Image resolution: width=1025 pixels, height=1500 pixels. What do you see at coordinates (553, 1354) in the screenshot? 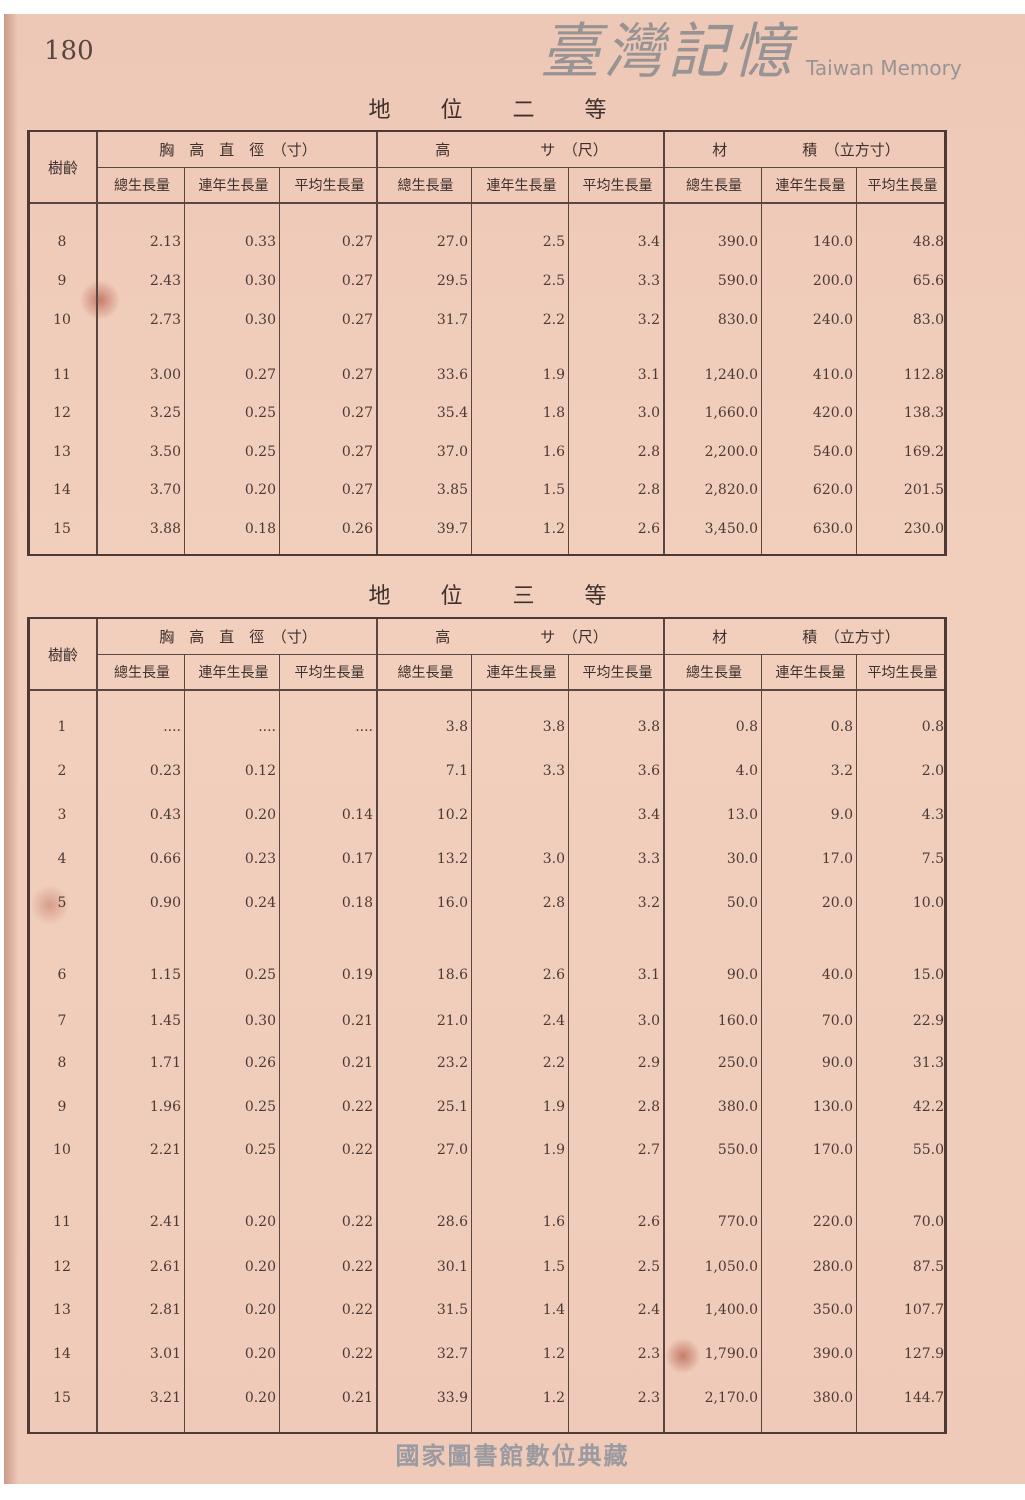
I see `table-cell: 1.2` at bounding box center [553, 1354].